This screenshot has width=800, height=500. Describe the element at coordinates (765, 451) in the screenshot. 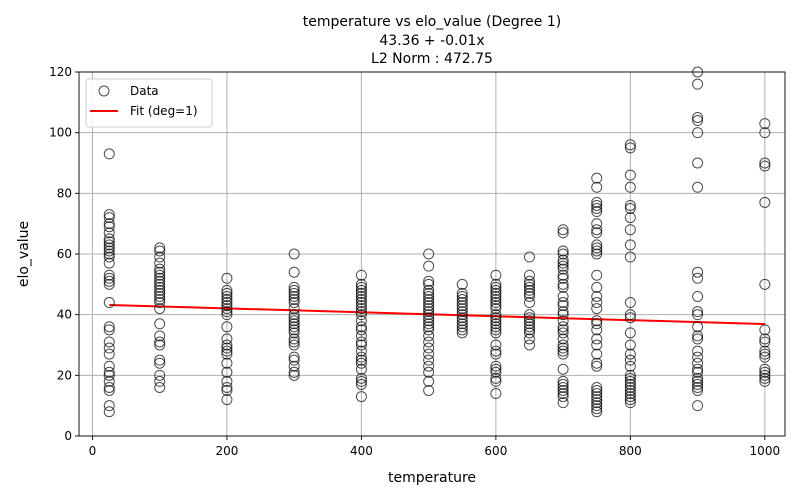

I see `x-tick-label: 1000` at that location.